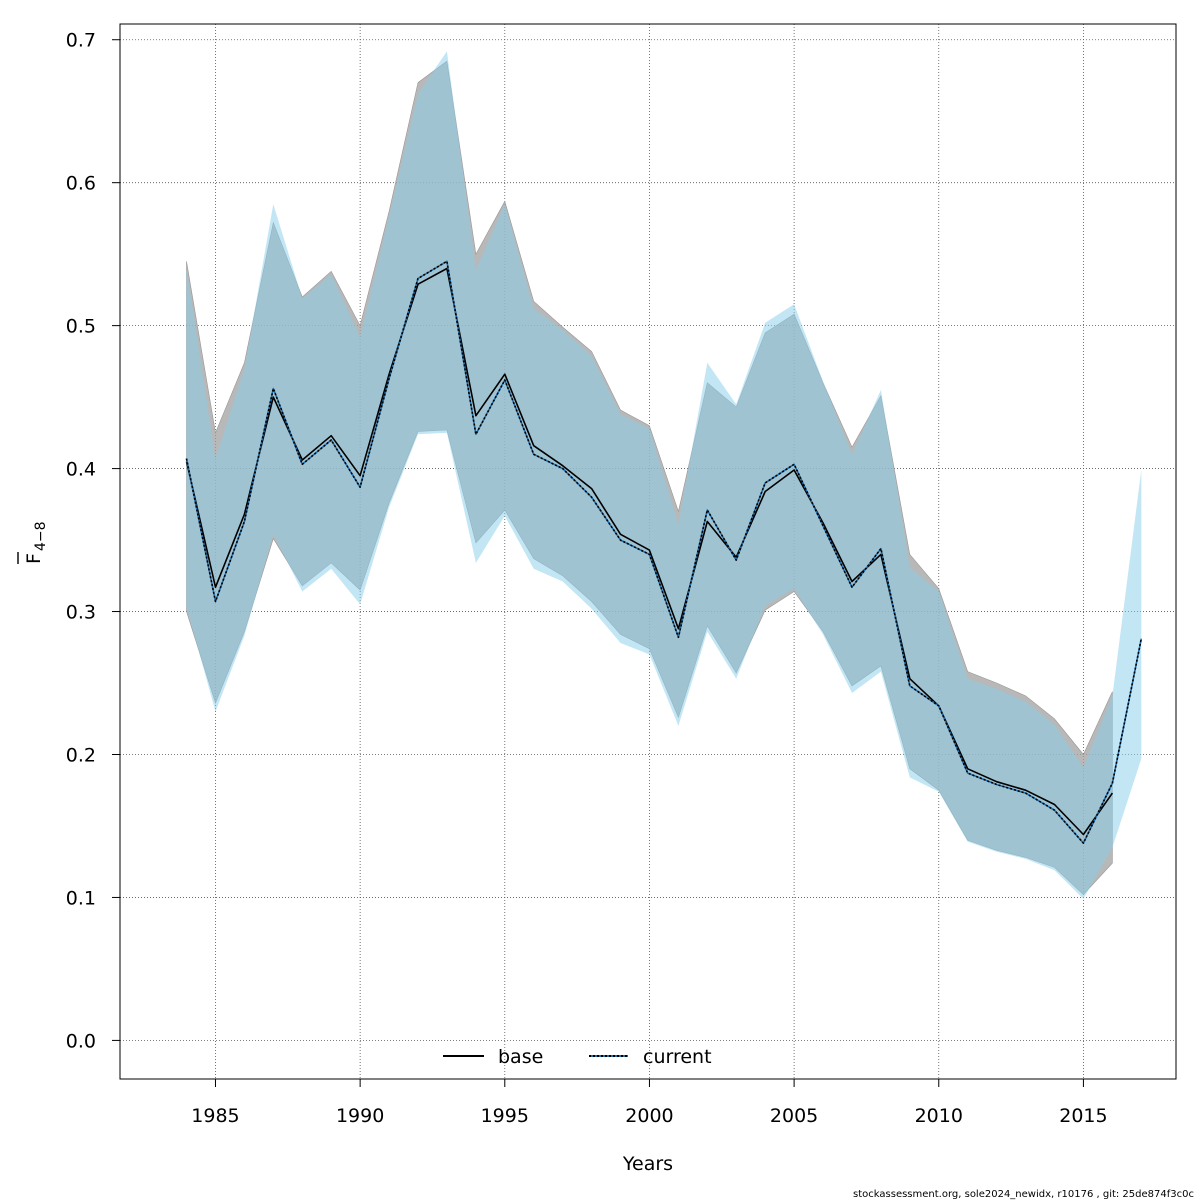 This screenshot has width=1200, height=1200. Describe the element at coordinates (939, 1116) in the screenshot. I see `x-tick-label: 2010` at that location.